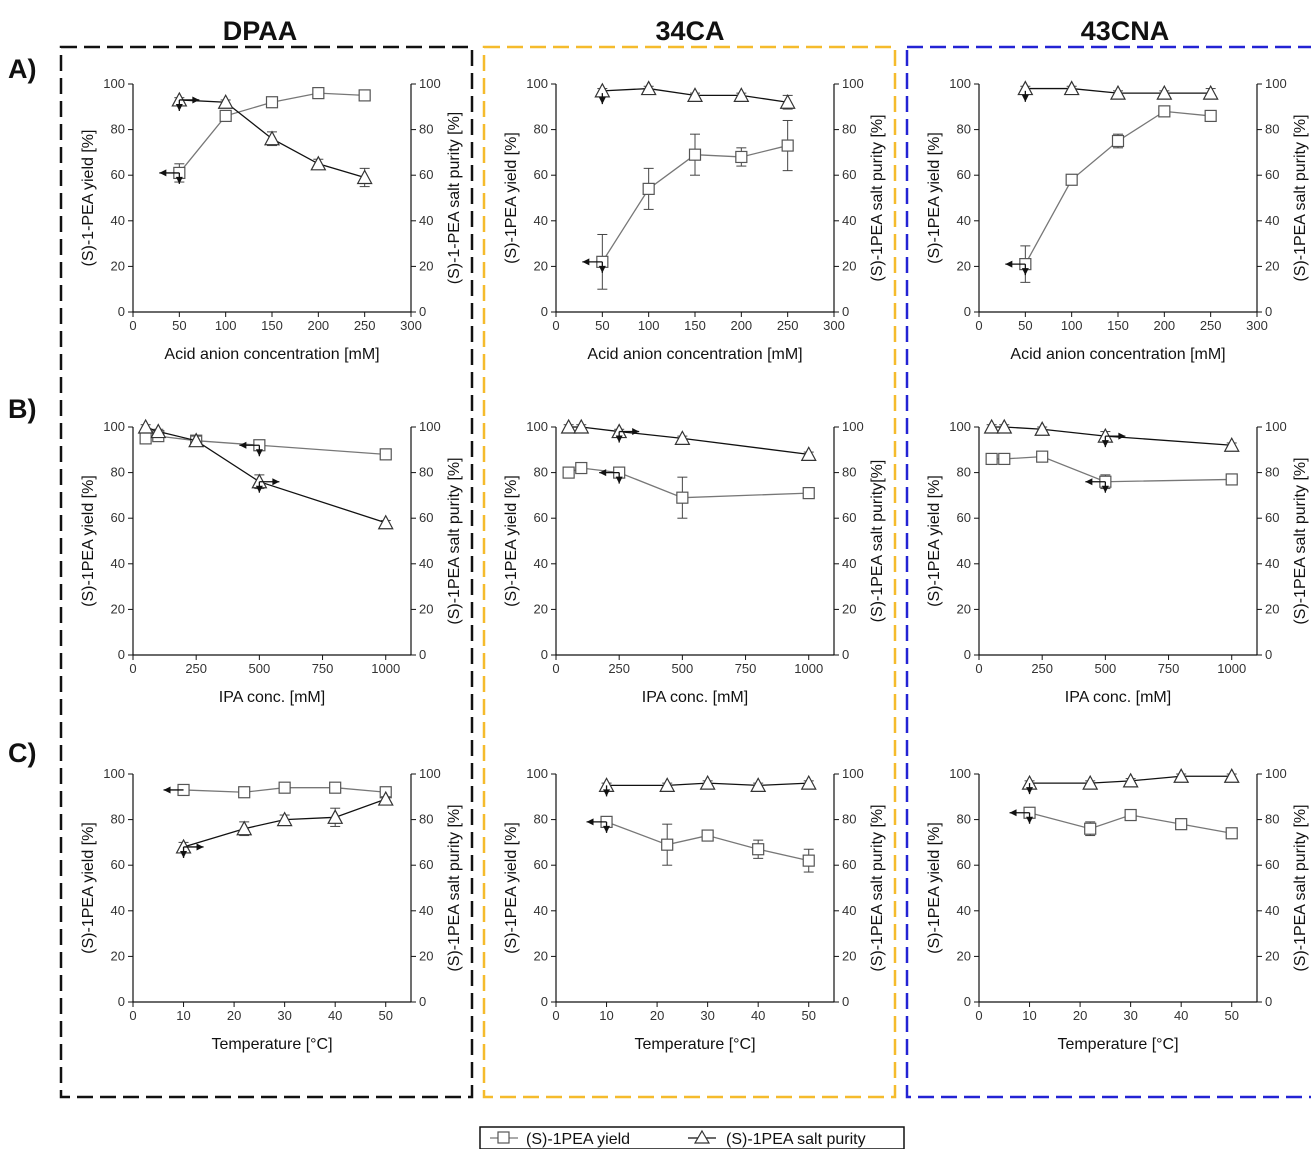 This screenshot has height=1149, width=1311. What do you see at coordinates (1169, 668) in the screenshot?
I see `x-tick-label: 750` at bounding box center [1169, 668].